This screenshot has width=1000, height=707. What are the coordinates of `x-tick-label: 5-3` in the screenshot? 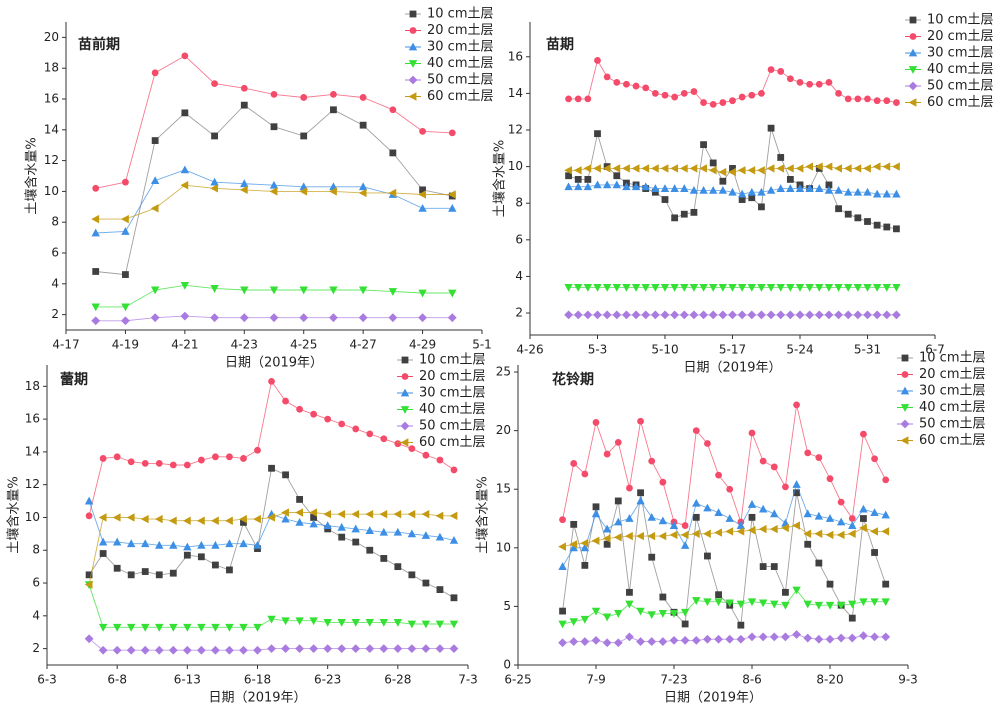 It's located at (598, 350).